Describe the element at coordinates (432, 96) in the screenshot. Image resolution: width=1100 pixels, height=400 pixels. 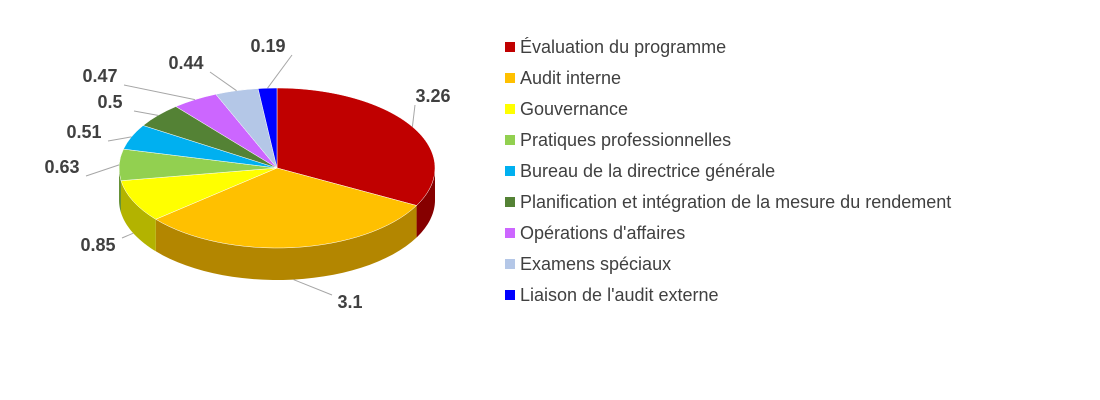
I see `data-label: 3.26` at that location.